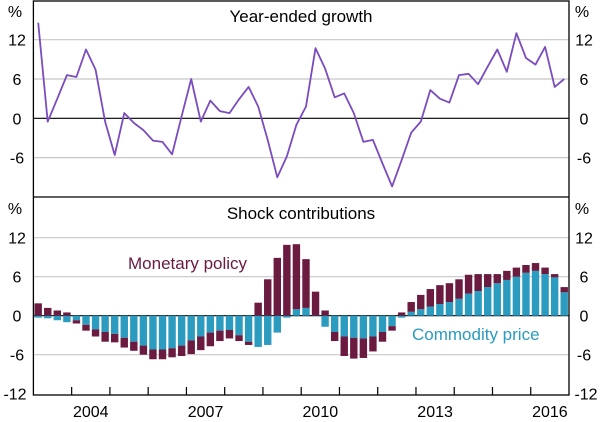 Image resolution: width=600 pixels, height=422 pixels. What do you see at coordinates (17, 80) in the screenshot?
I see `y-tick-label-left: 6` at bounding box center [17, 80].